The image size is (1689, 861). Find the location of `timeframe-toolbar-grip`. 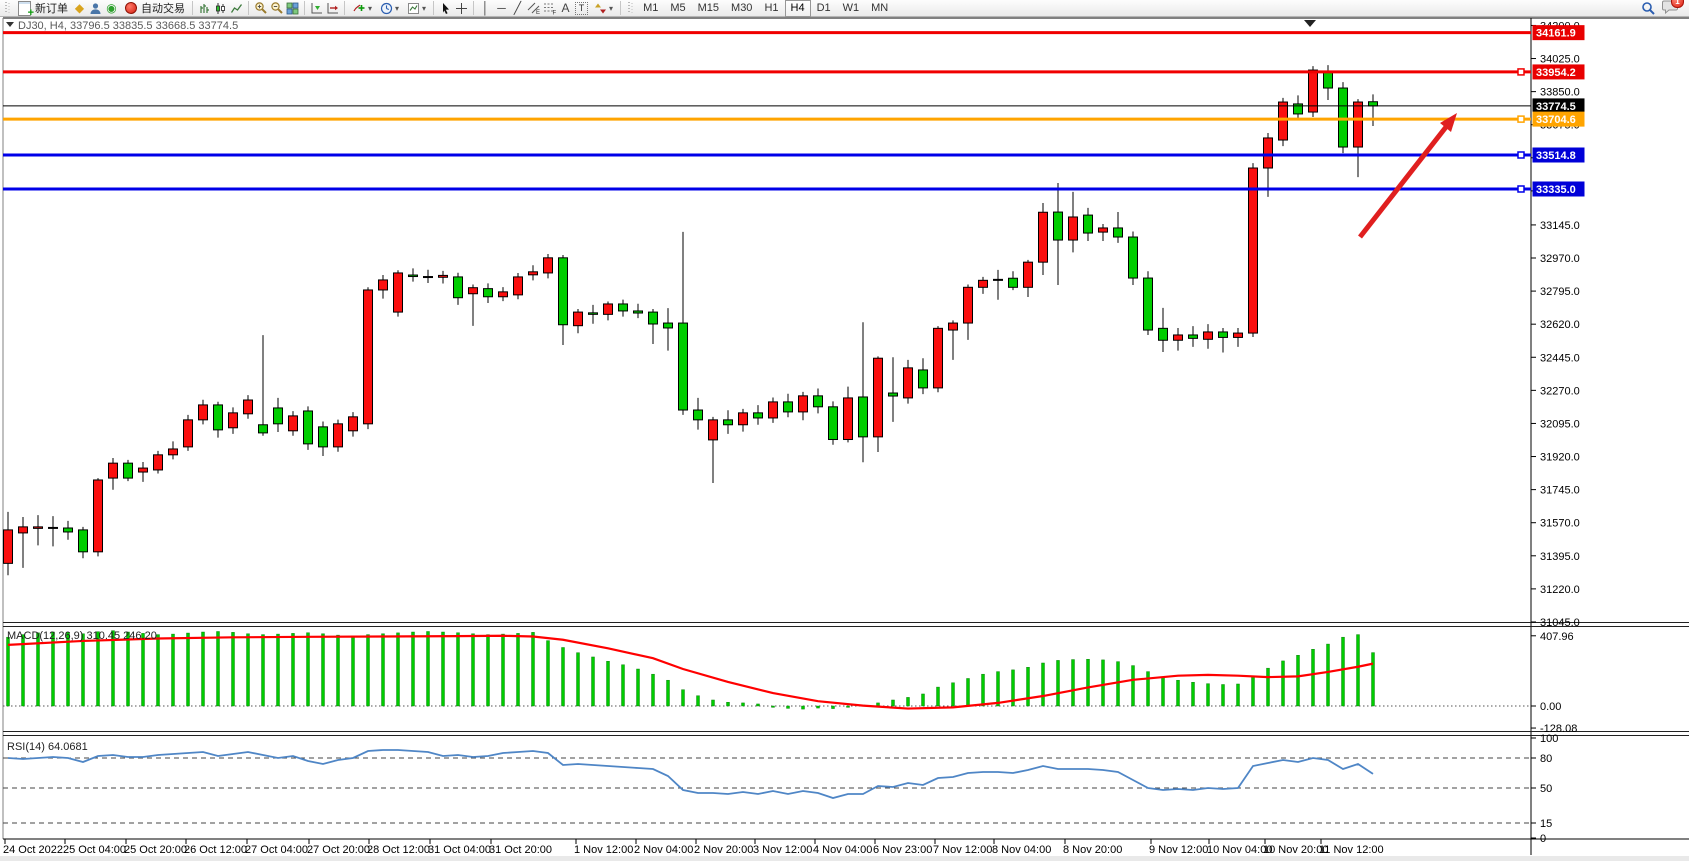

timeframe-toolbar-grip is located at coordinates (631, 8).